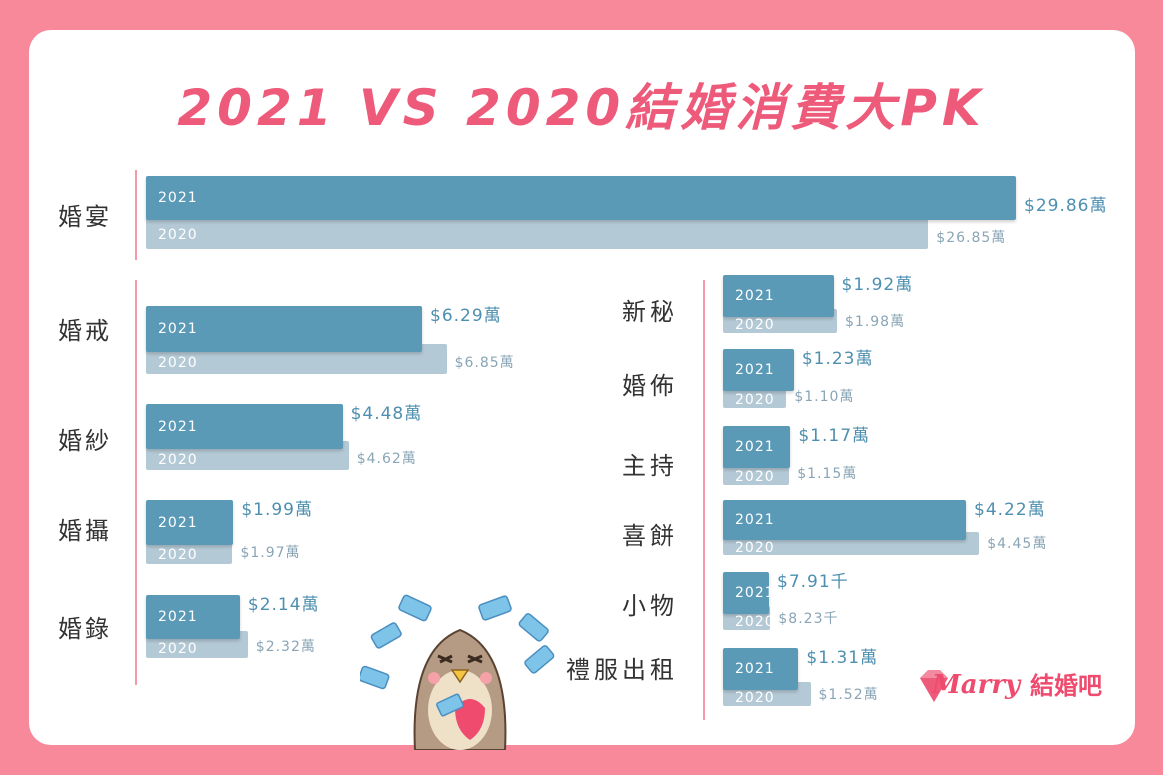 Image resolution: width=1163 pixels, height=775 pixels. I want to click on chart-title: 2021 VS 2020結婚消費大PK, so click(581, 108).